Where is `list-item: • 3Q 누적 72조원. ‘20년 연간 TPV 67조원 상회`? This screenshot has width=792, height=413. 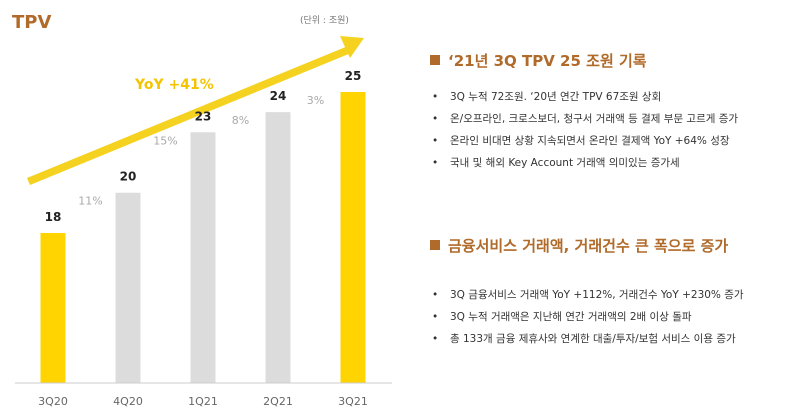
list-item: • 3Q 누적 72조원. ‘20년 연간 TPV 67조원 상회 is located at coordinates (610, 97).